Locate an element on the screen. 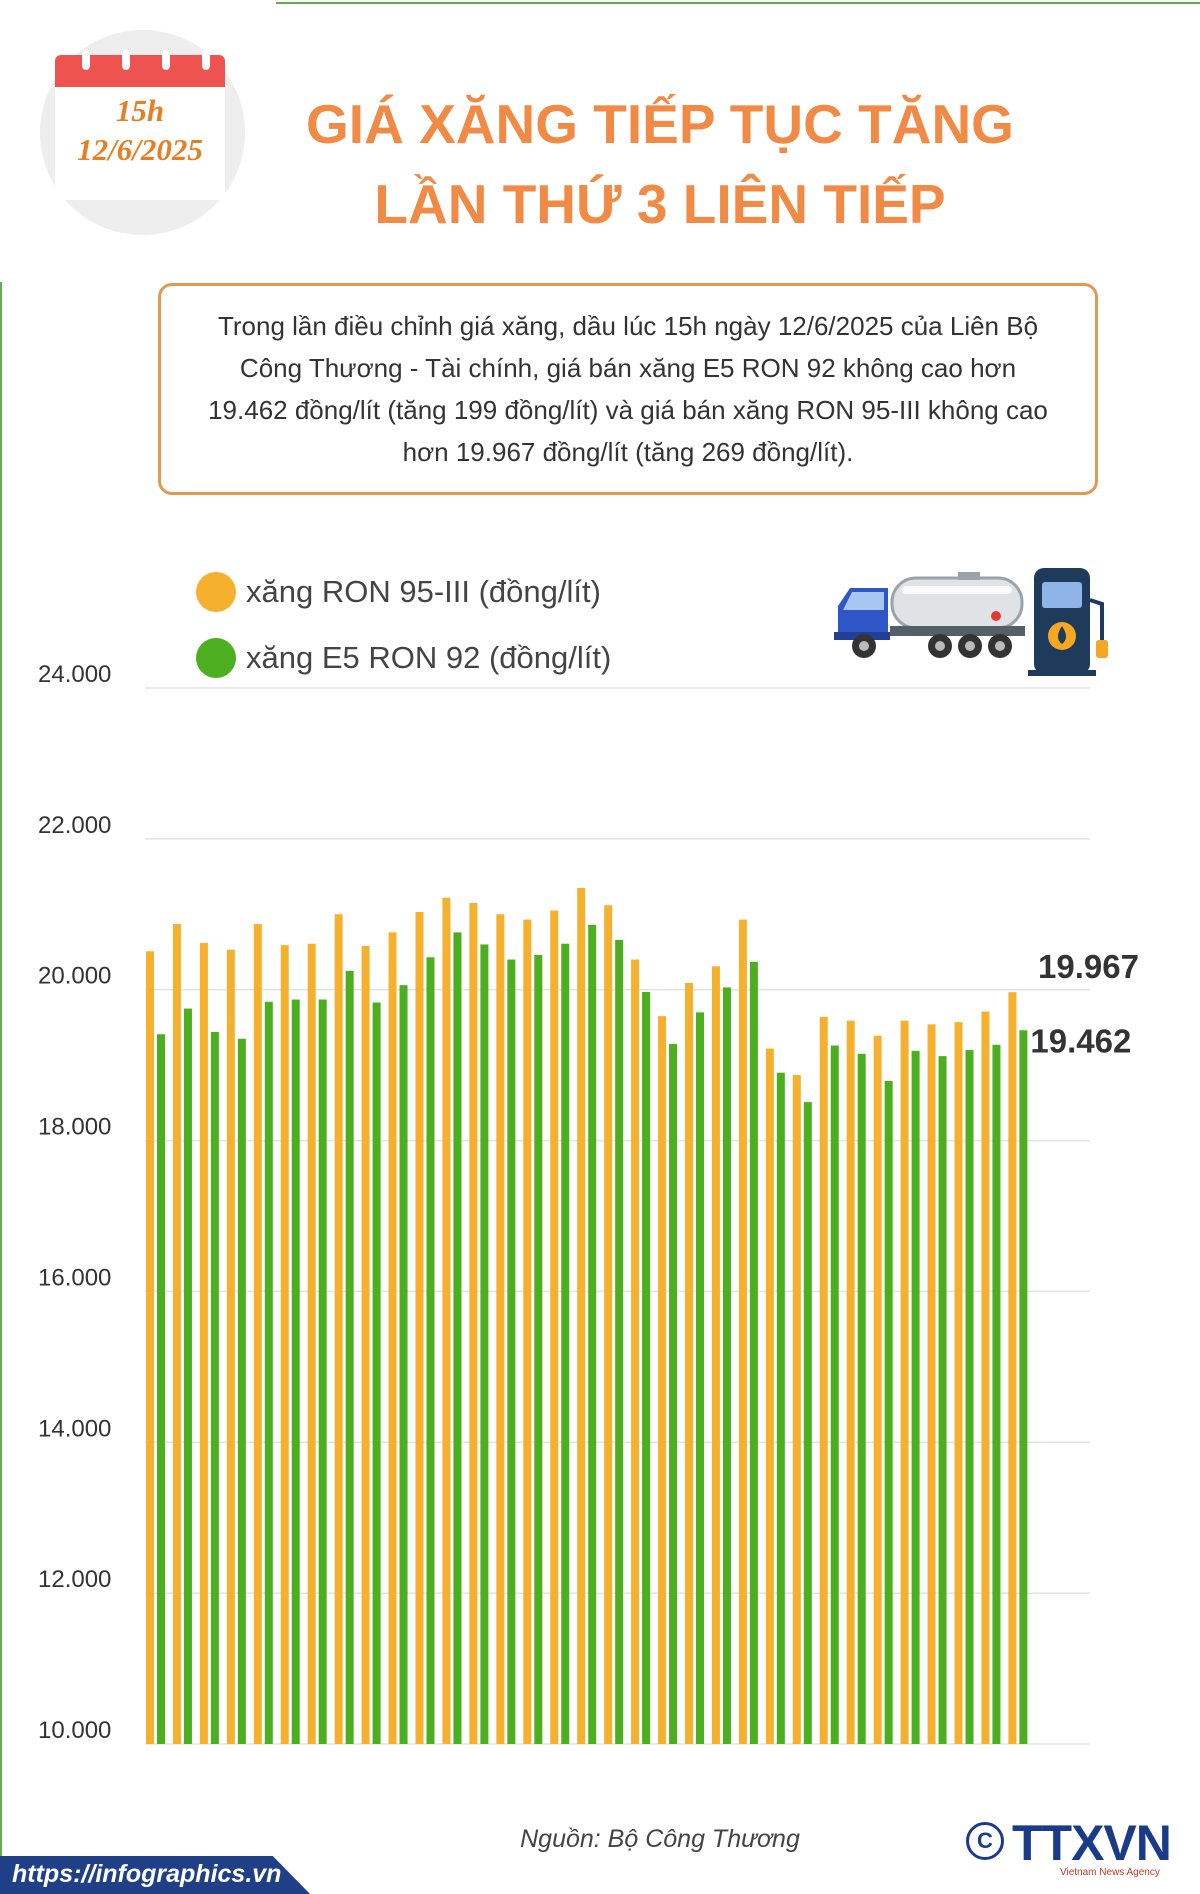 This screenshot has width=1200, height=1894. frame-top-line is located at coordinates (738, 3).